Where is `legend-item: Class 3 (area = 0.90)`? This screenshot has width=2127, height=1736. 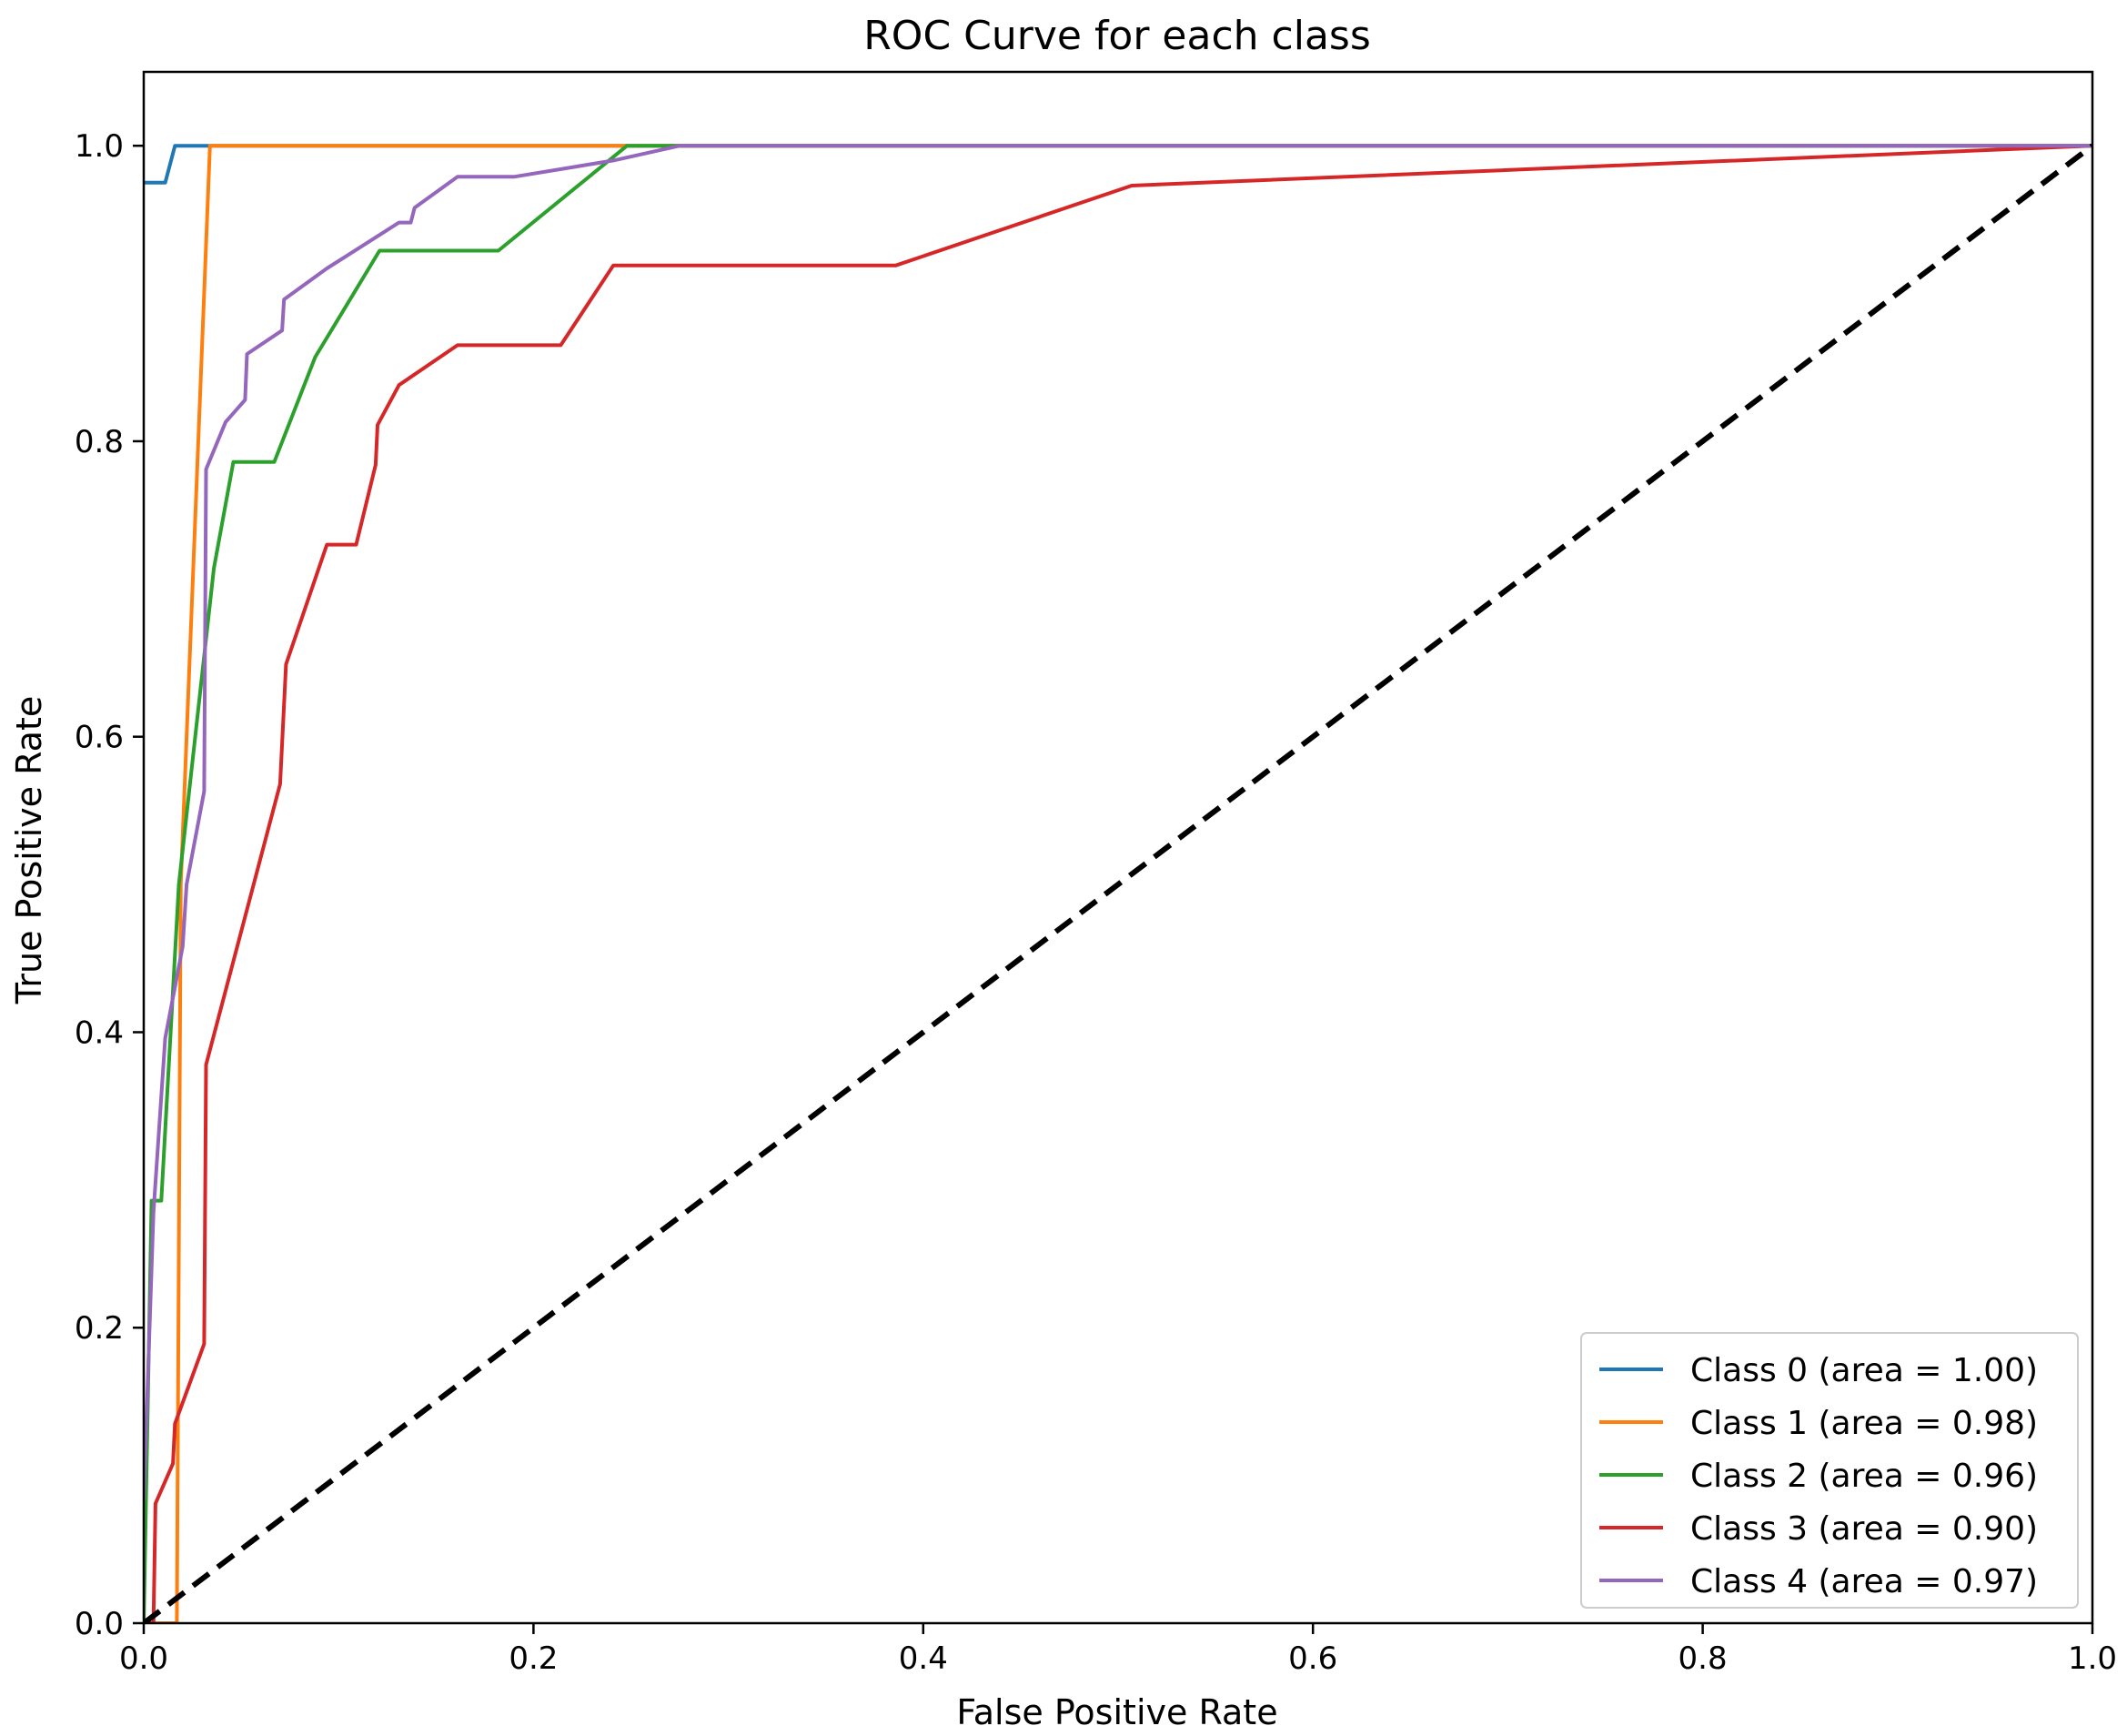 legend-item: Class 3 (area = 0.90) is located at coordinates (1819, 1529).